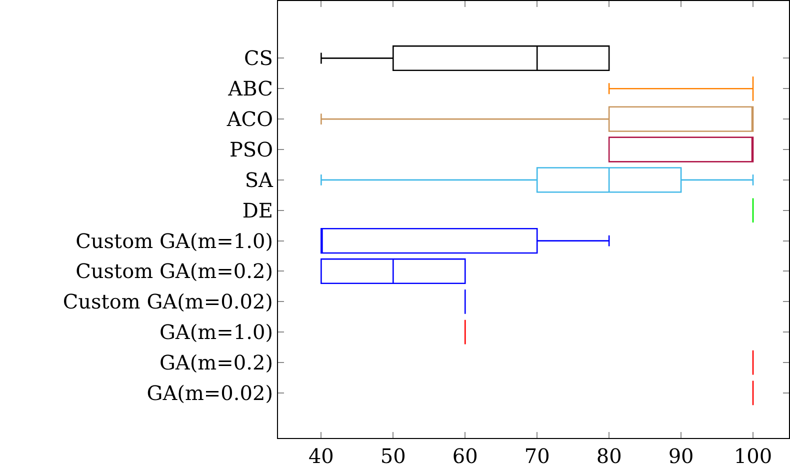  Describe the element at coordinates (609, 456) in the screenshot. I see `x-tick-label: 80` at that location.